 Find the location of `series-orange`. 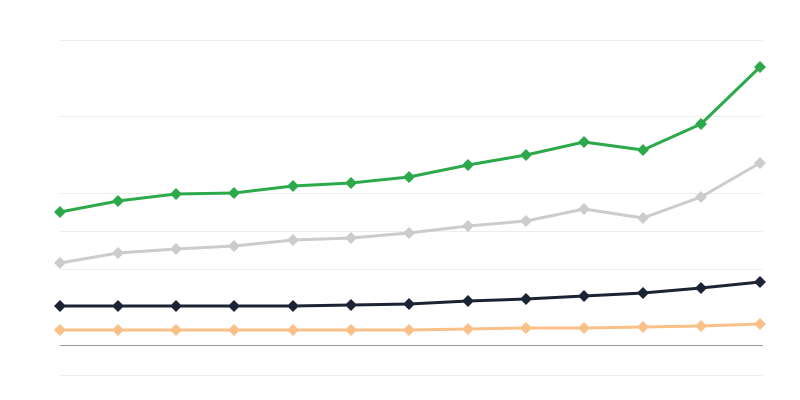

series-orange is located at coordinates (410, 327).